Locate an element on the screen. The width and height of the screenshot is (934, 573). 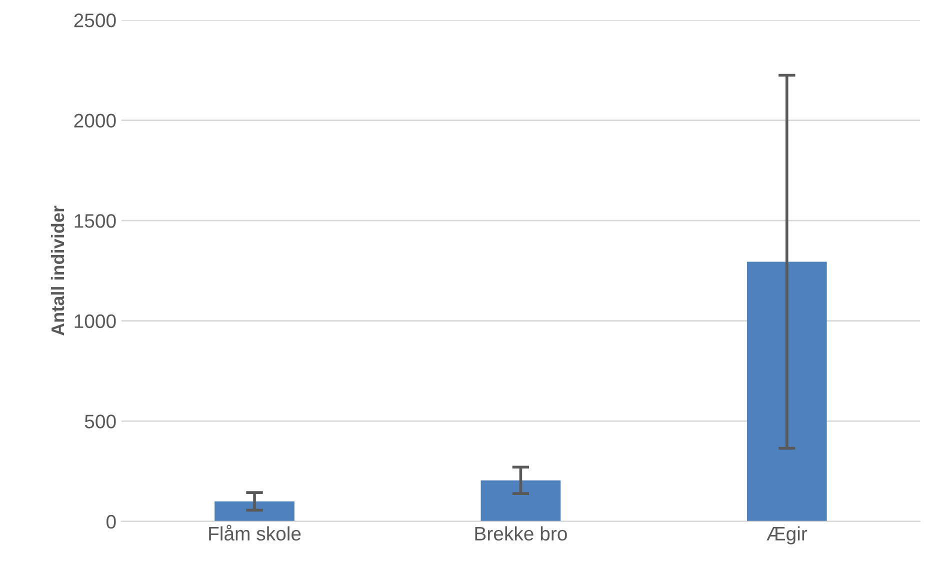
x-tick-label: Ægir is located at coordinates (787, 535).